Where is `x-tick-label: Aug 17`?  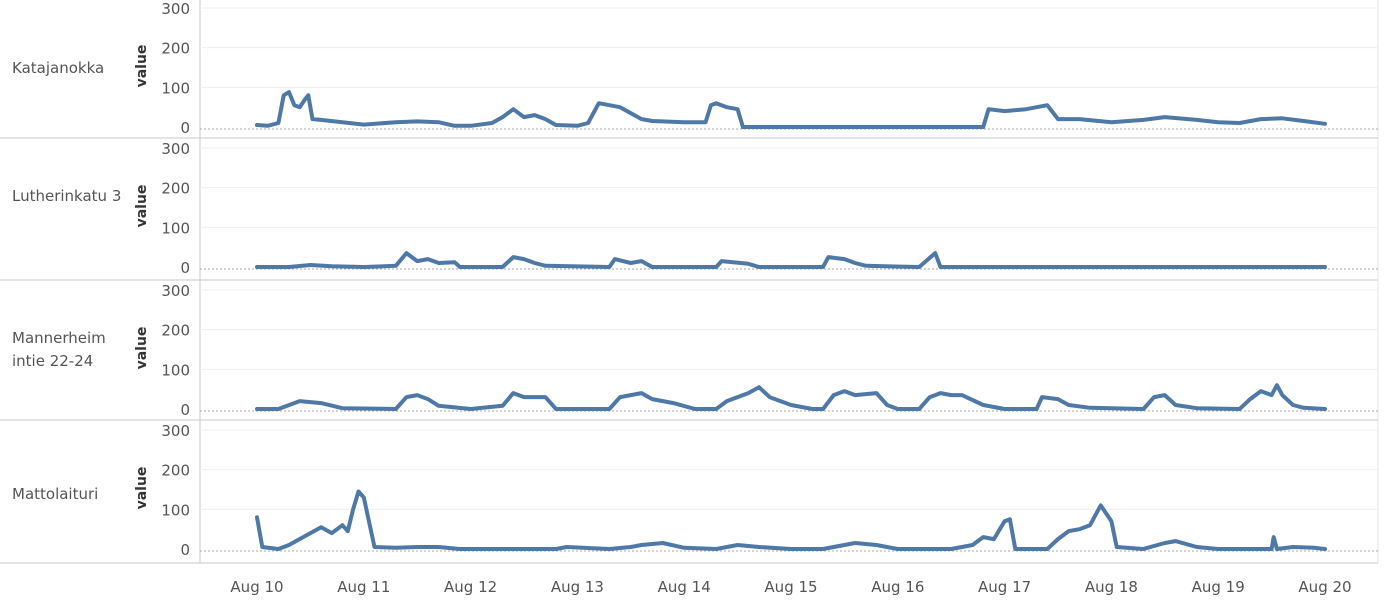
x-tick-label: Aug 17 is located at coordinates (1004, 587).